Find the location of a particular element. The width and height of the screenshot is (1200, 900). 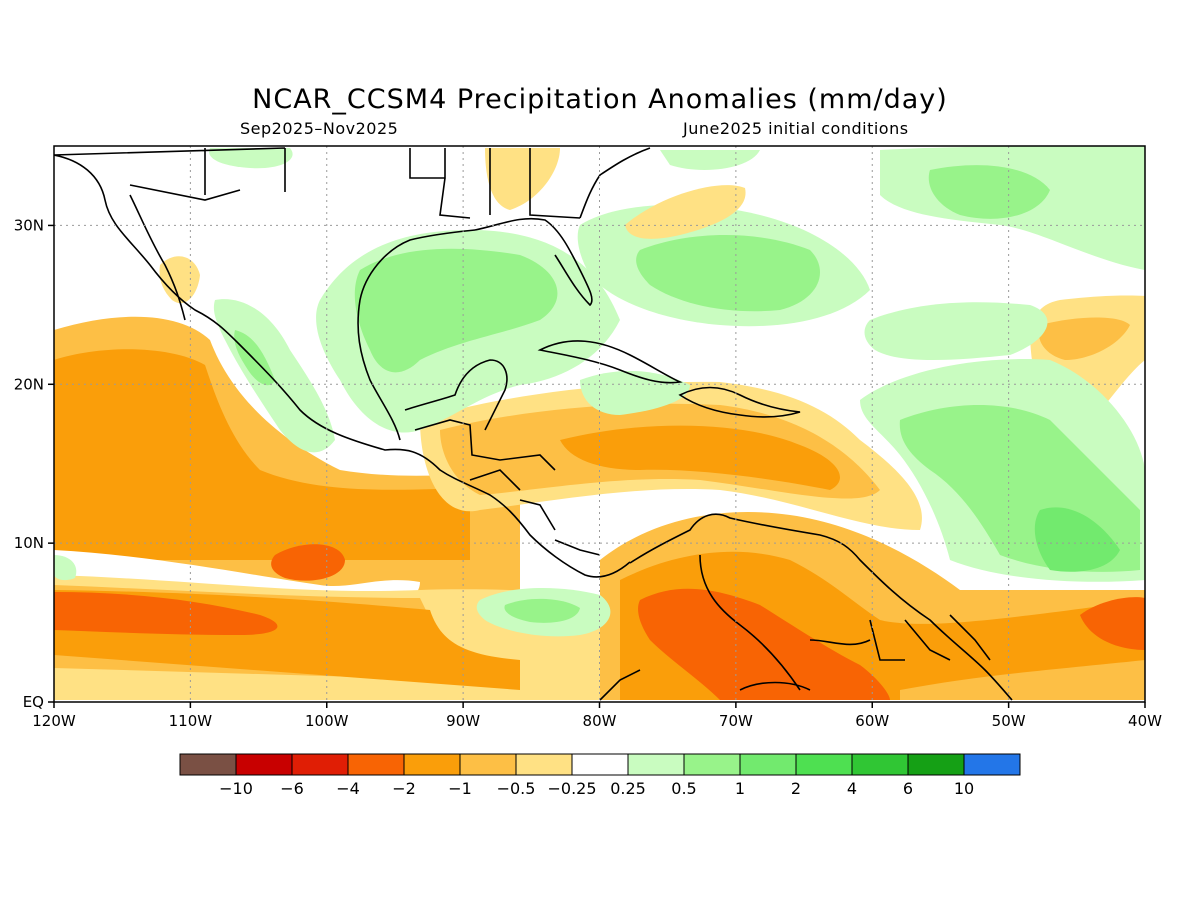

colorbar: −10 −6 −4 −2 −1 −0.5 −0.25 0.25 0.5 1 2 4 6 10 is located at coordinates (600, 775).